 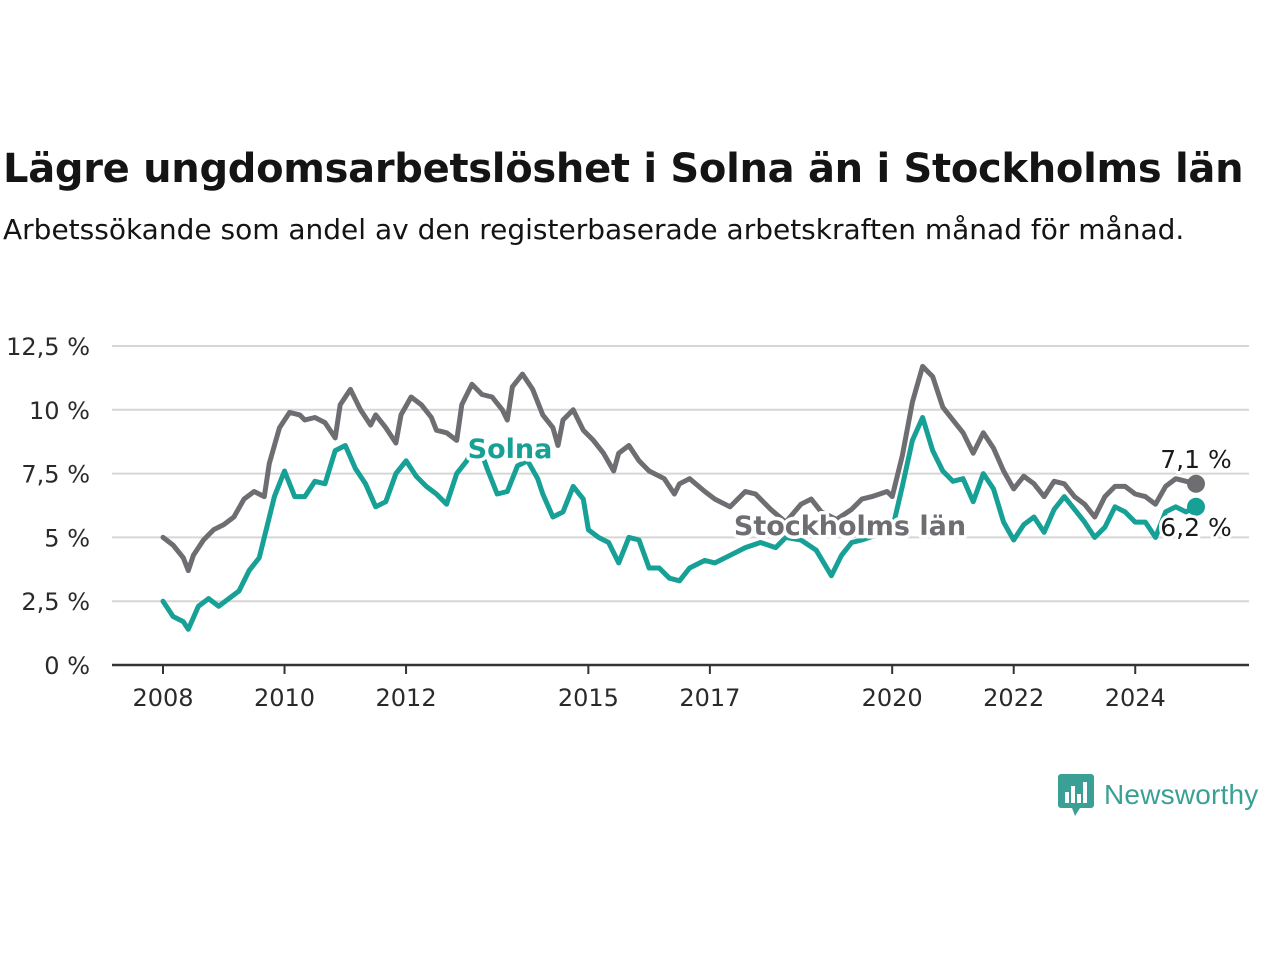 What do you see at coordinates (1013, 698) in the screenshot?
I see `x-tick-label: 2022` at bounding box center [1013, 698].